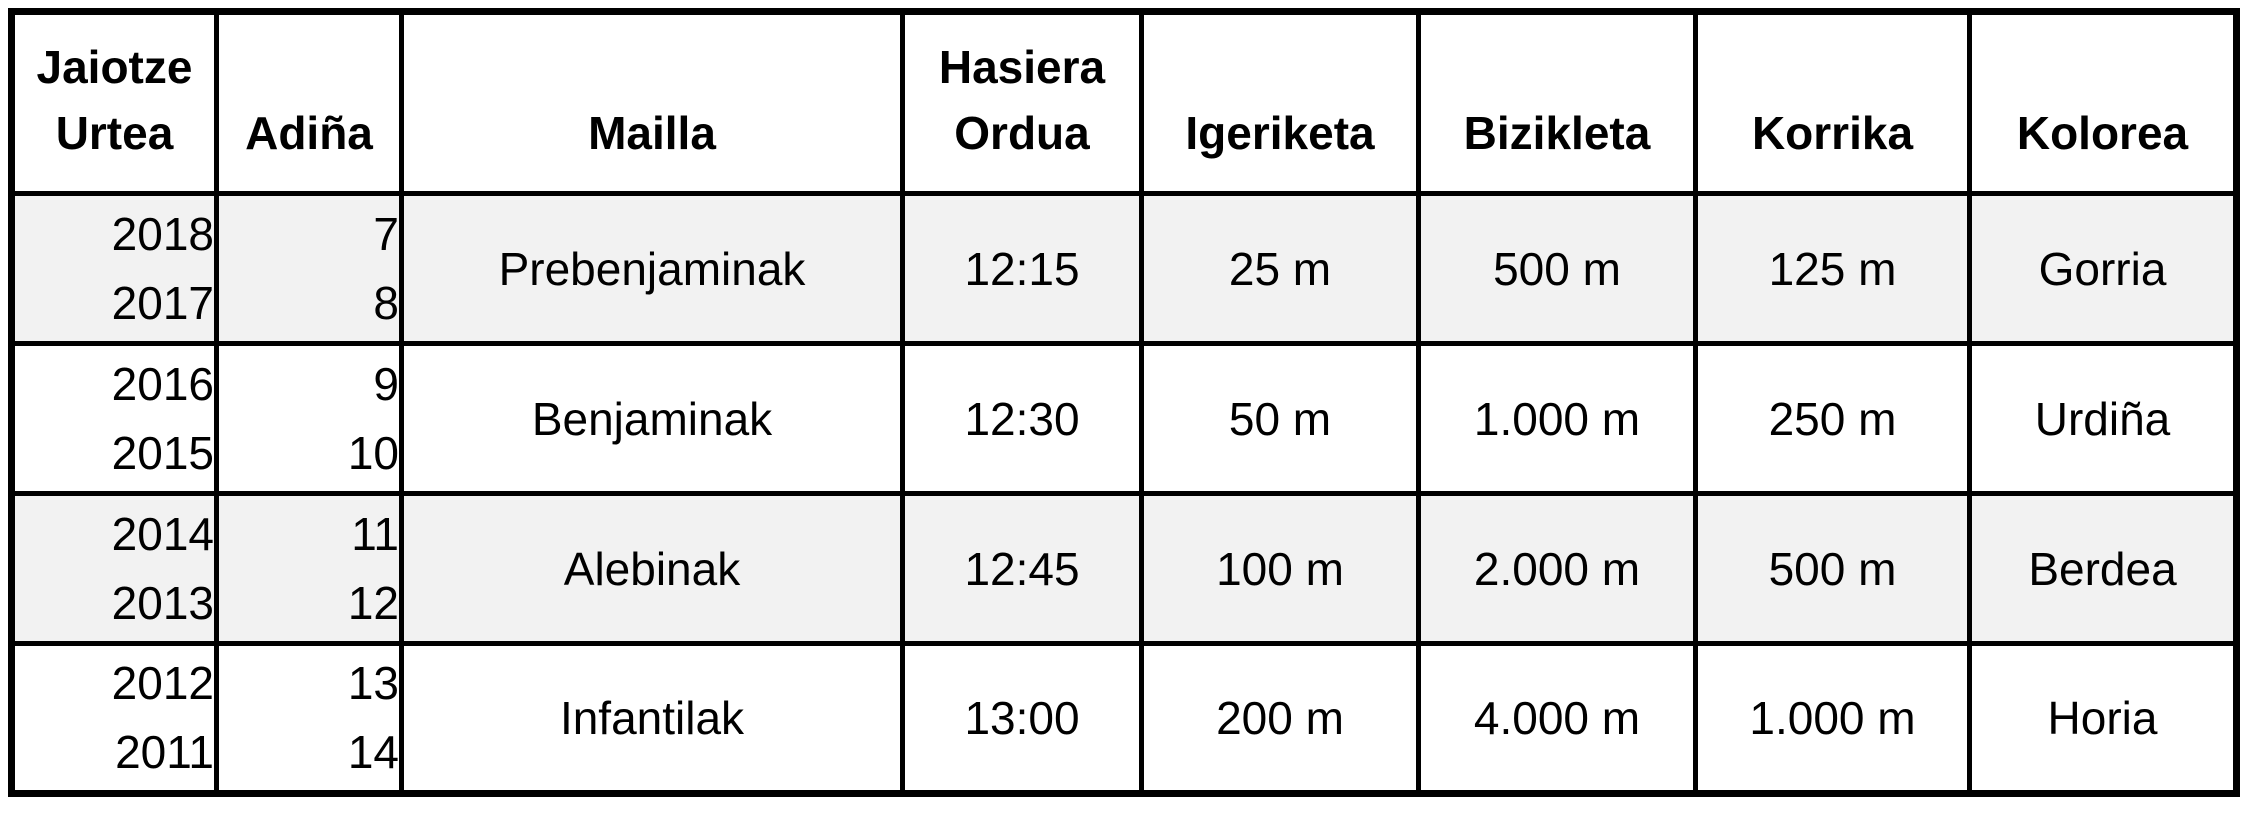 The image size is (2251, 829). I want to click on birth-year-value: 2016, so click(162, 383).